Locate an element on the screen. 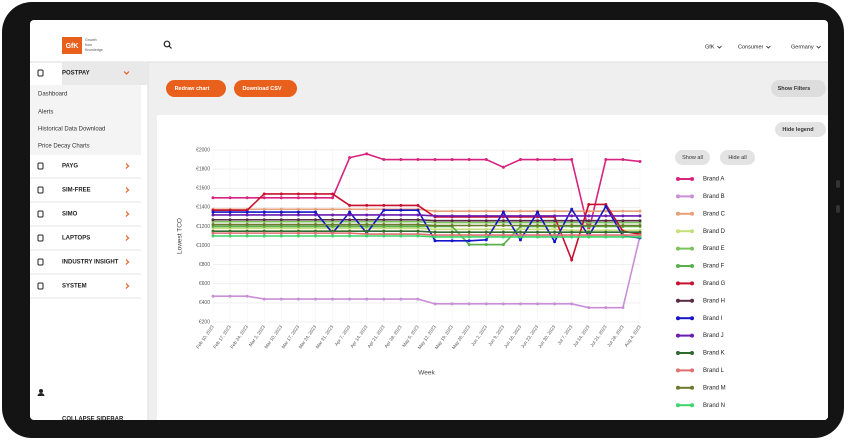 The width and height of the screenshot is (860, 448). chevron is located at coordinates (127, 286).